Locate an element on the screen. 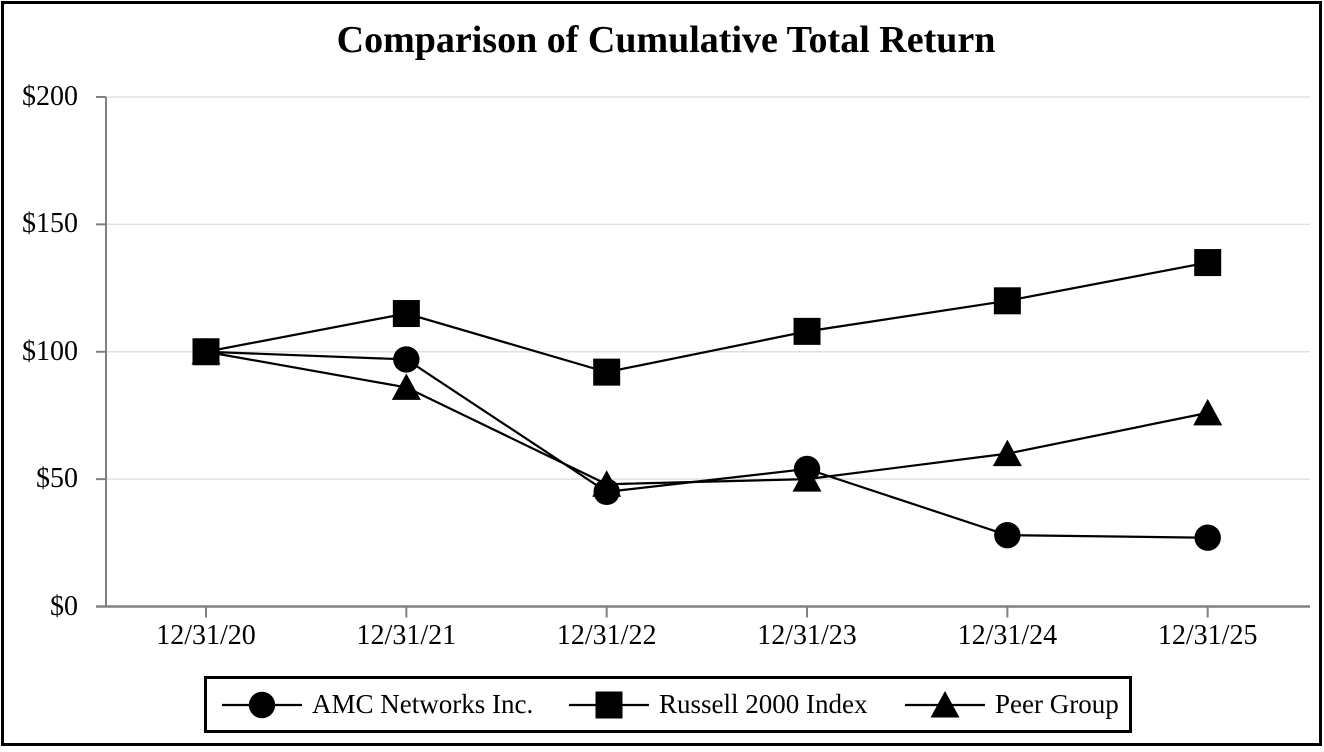 The height and width of the screenshot is (752, 1324). y-tick-label: $150 is located at coordinates (50, 224).